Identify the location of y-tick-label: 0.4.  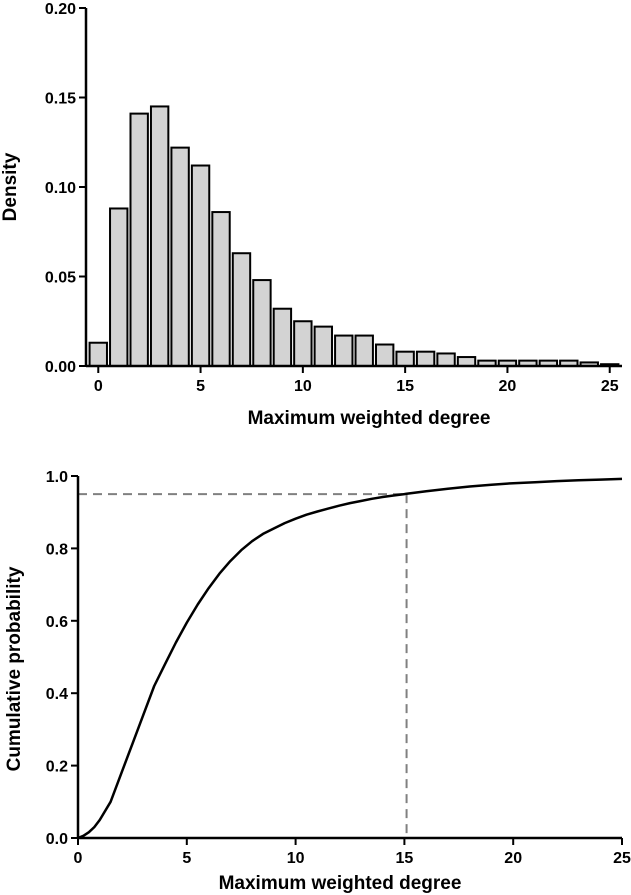
(57, 694).